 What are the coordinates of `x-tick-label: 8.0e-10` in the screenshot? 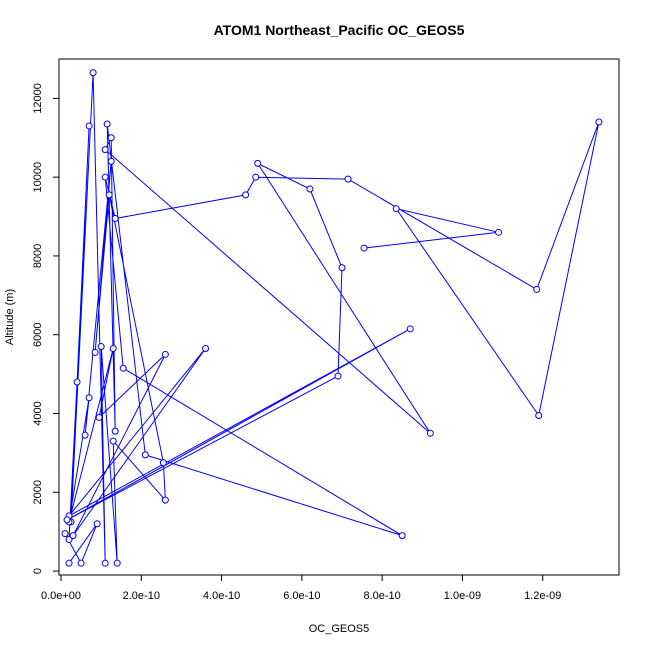 It's located at (381, 596).